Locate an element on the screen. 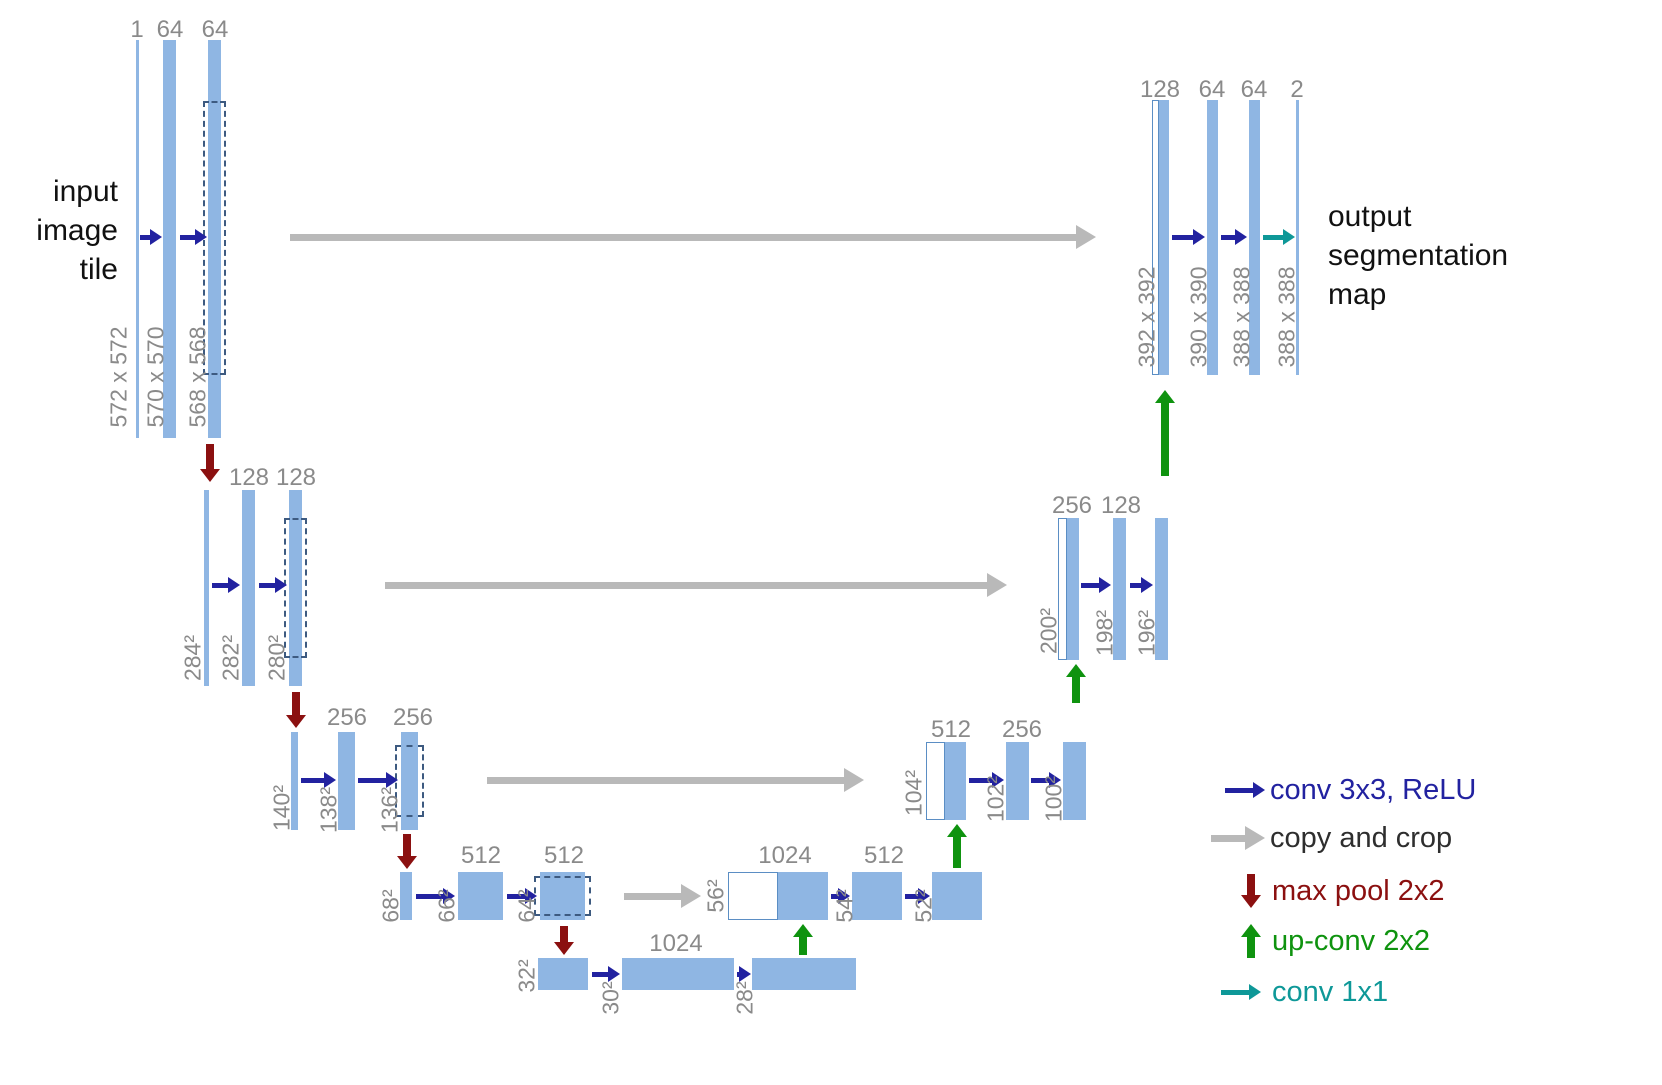 The height and width of the screenshot is (1085, 1662). dec2-feat2-bar is located at coordinates (1161, 589).